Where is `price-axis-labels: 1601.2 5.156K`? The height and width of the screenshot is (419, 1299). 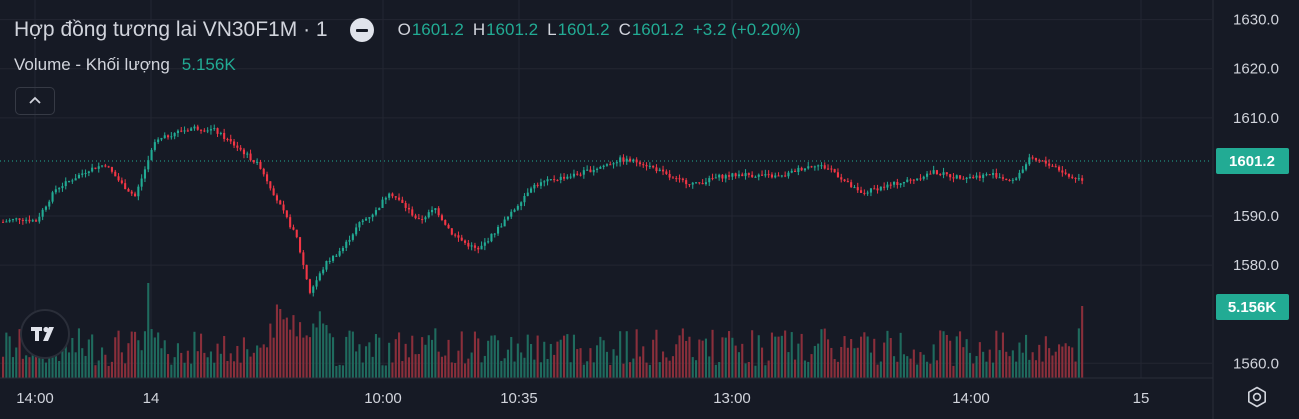 price-axis-labels: 1601.2 5.156K is located at coordinates (1252, 234).